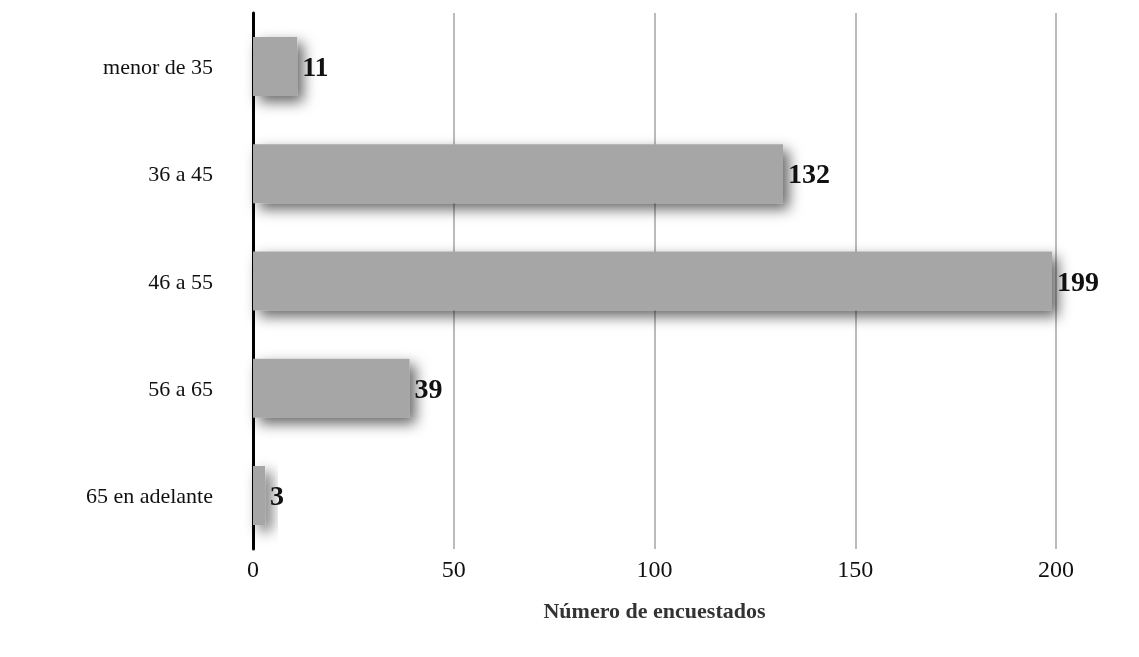 The width and height of the screenshot is (1139, 657). Describe the element at coordinates (453, 569) in the screenshot. I see `x-tick-label: 50` at that location.